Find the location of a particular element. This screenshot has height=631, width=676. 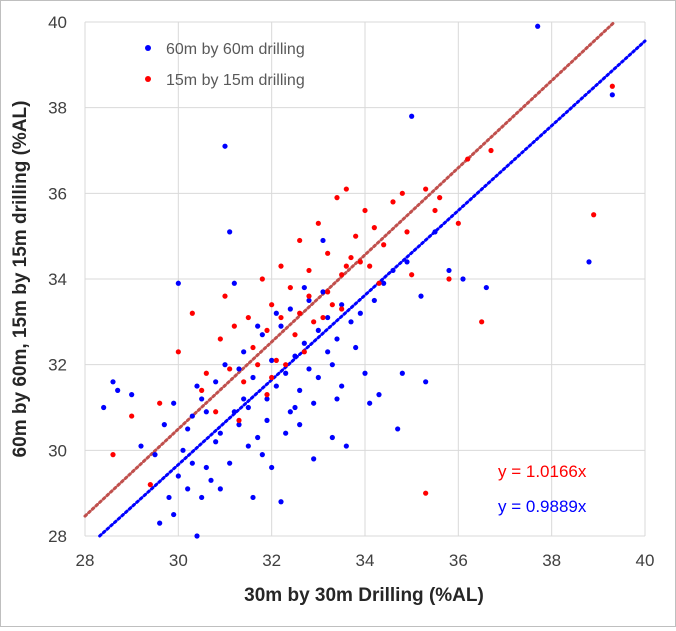

legend-marker-15m is located at coordinates (148, 79).